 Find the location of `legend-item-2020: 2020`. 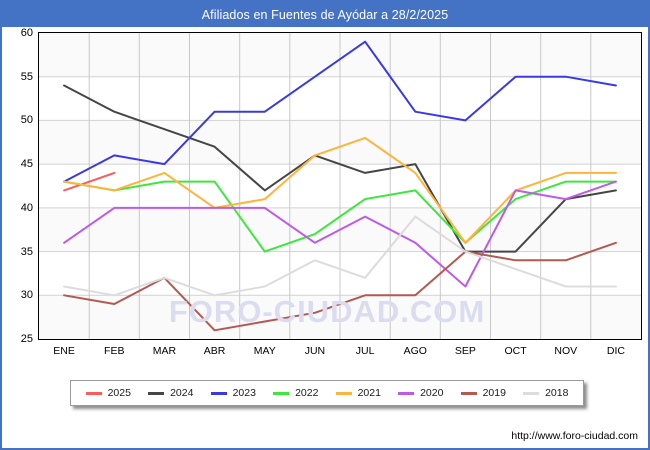

legend-item-2020: 2020 is located at coordinates (421, 393).